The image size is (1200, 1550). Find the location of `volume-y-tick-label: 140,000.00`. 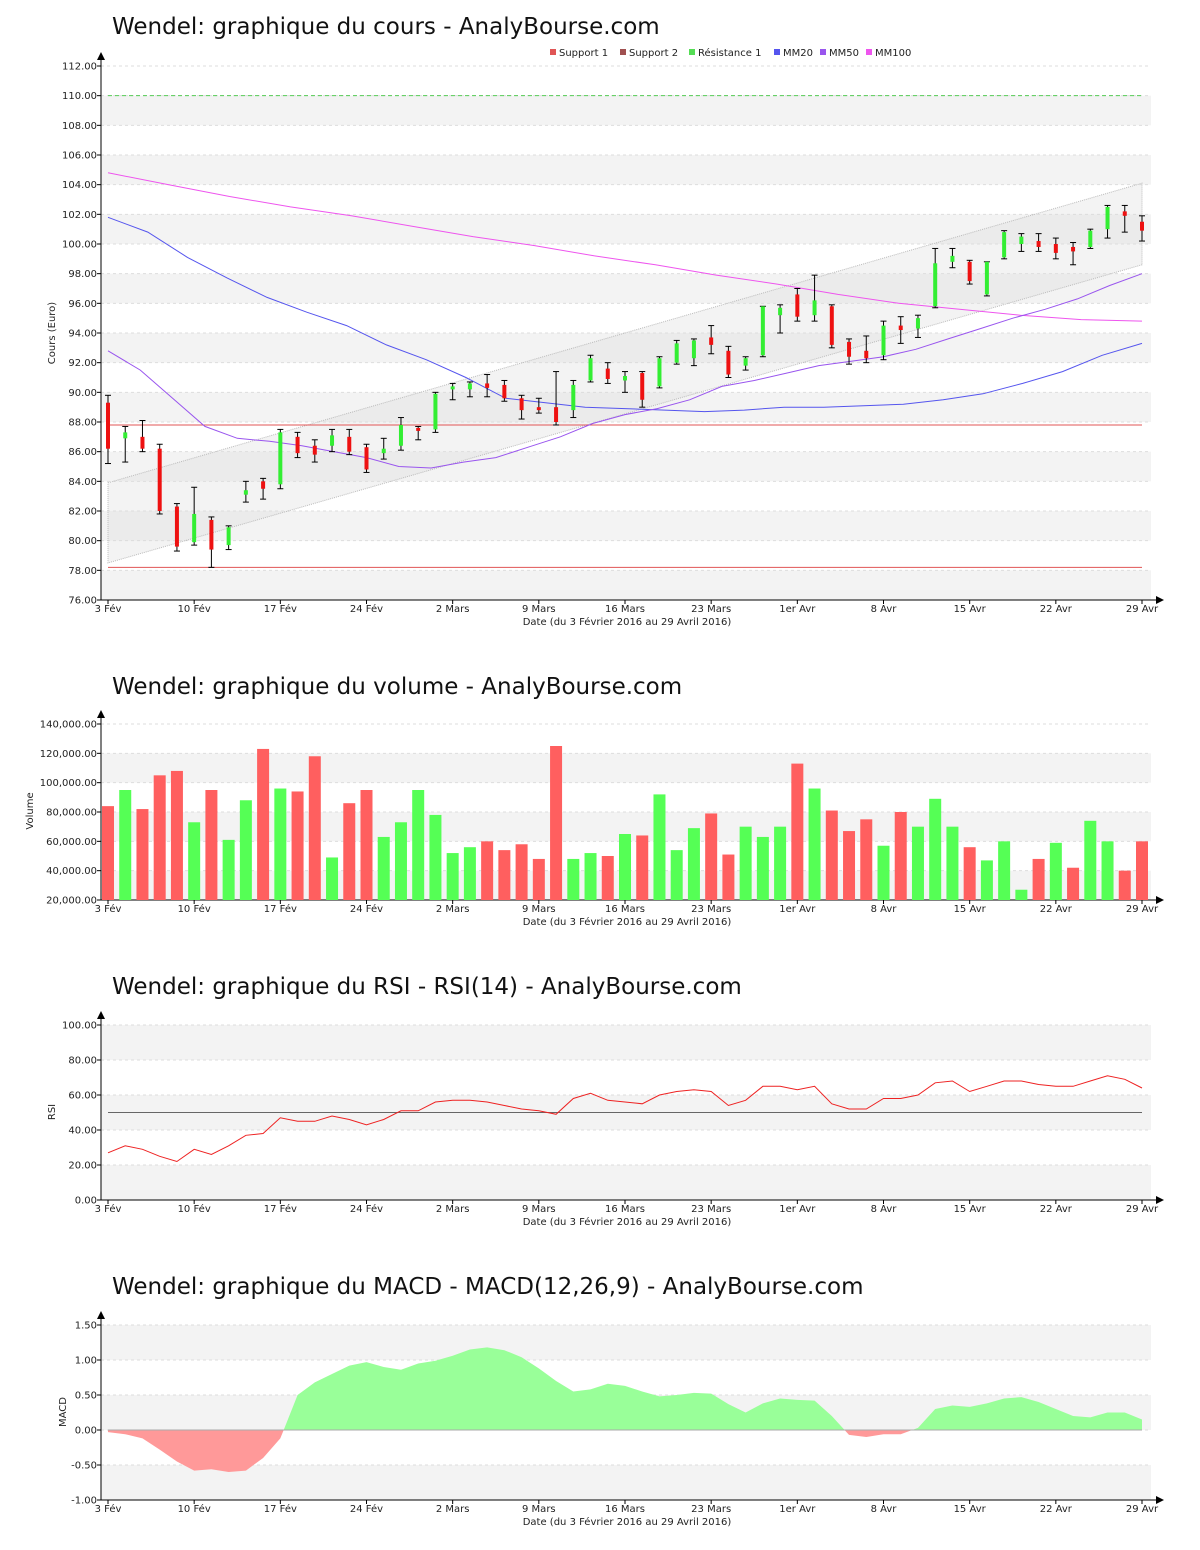

volume-y-tick-label: 140,000.00 is located at coordinates (68, 725).